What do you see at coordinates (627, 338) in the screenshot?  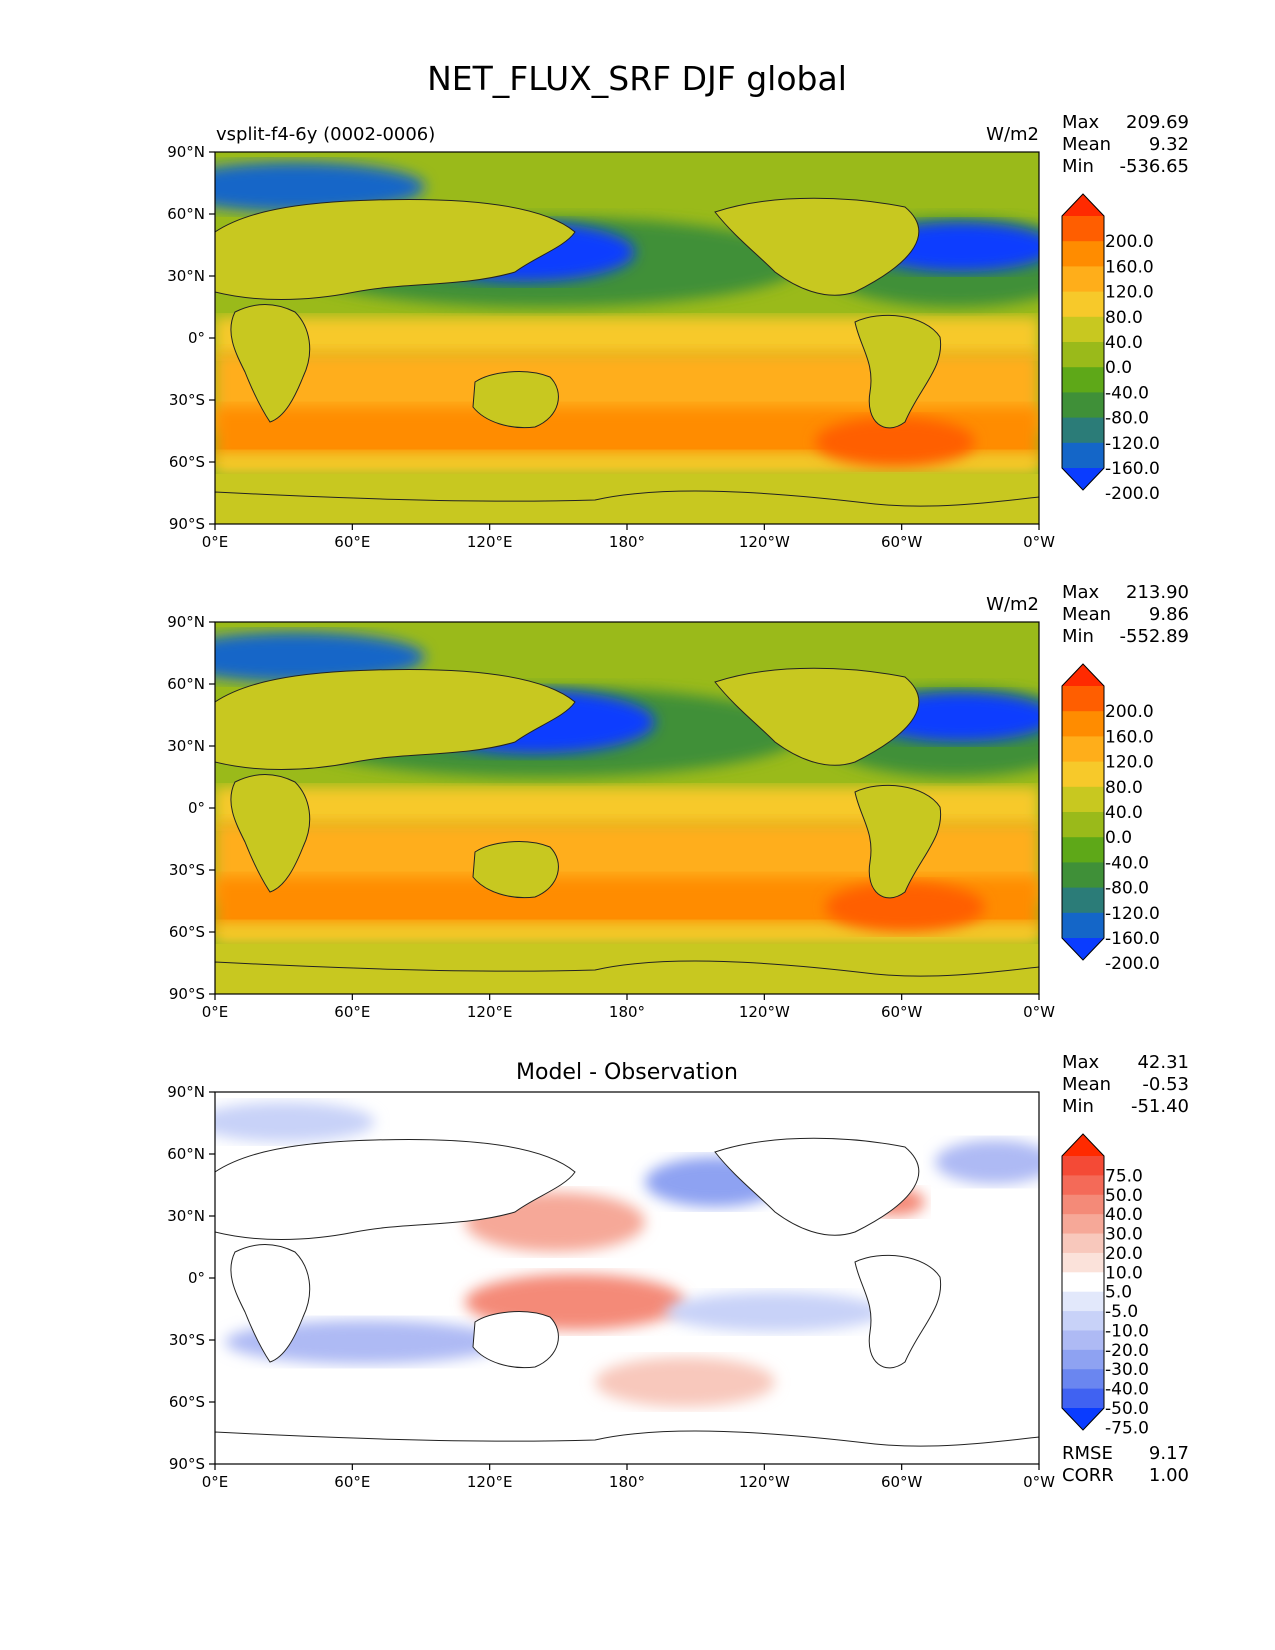 I see `map-panel-test` at bounding box center [627, 338].